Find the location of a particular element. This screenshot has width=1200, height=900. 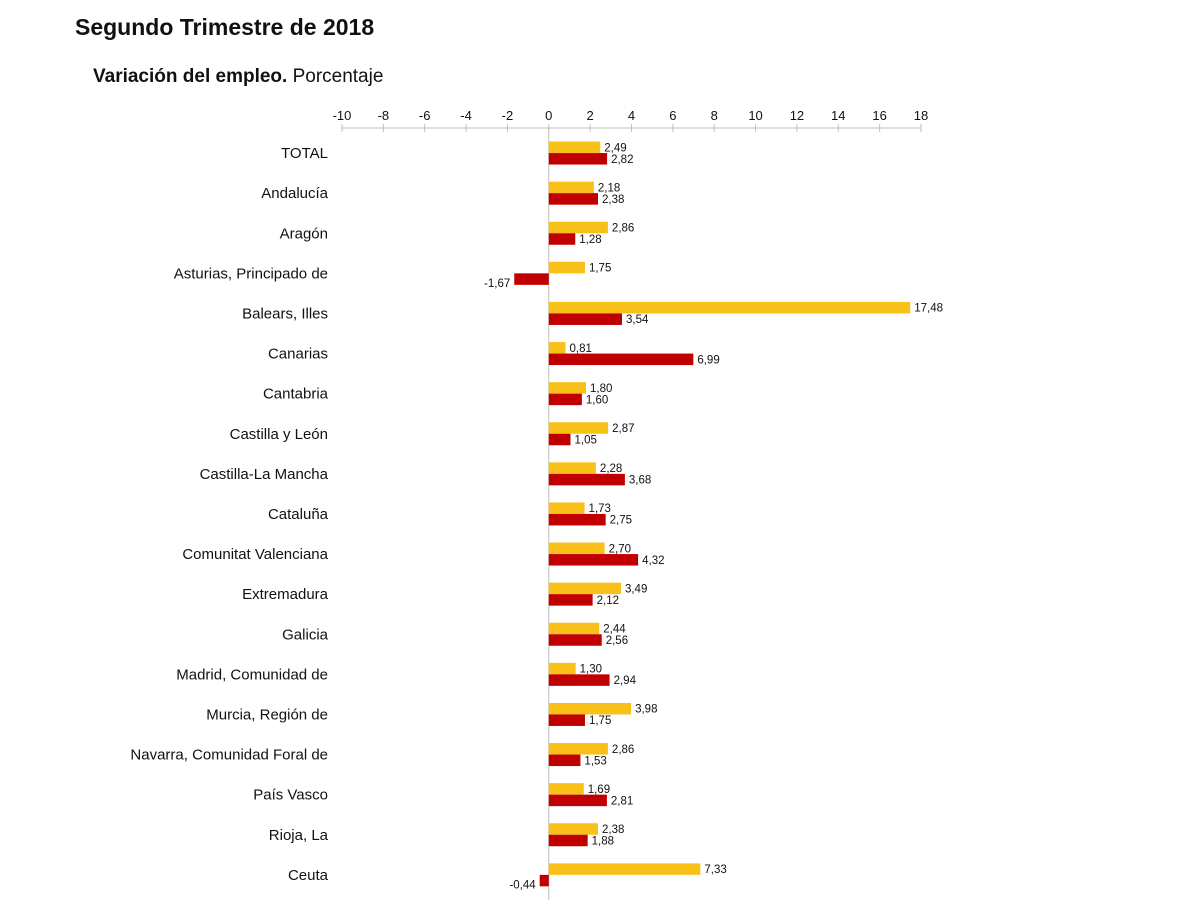

category-label: Extremadura is located at coordinates (285, 594).